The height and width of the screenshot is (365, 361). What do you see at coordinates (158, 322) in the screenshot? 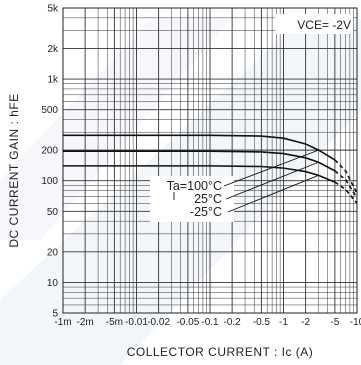
I see `x-tick-label: -0.02` at bounding box center [158, 322].